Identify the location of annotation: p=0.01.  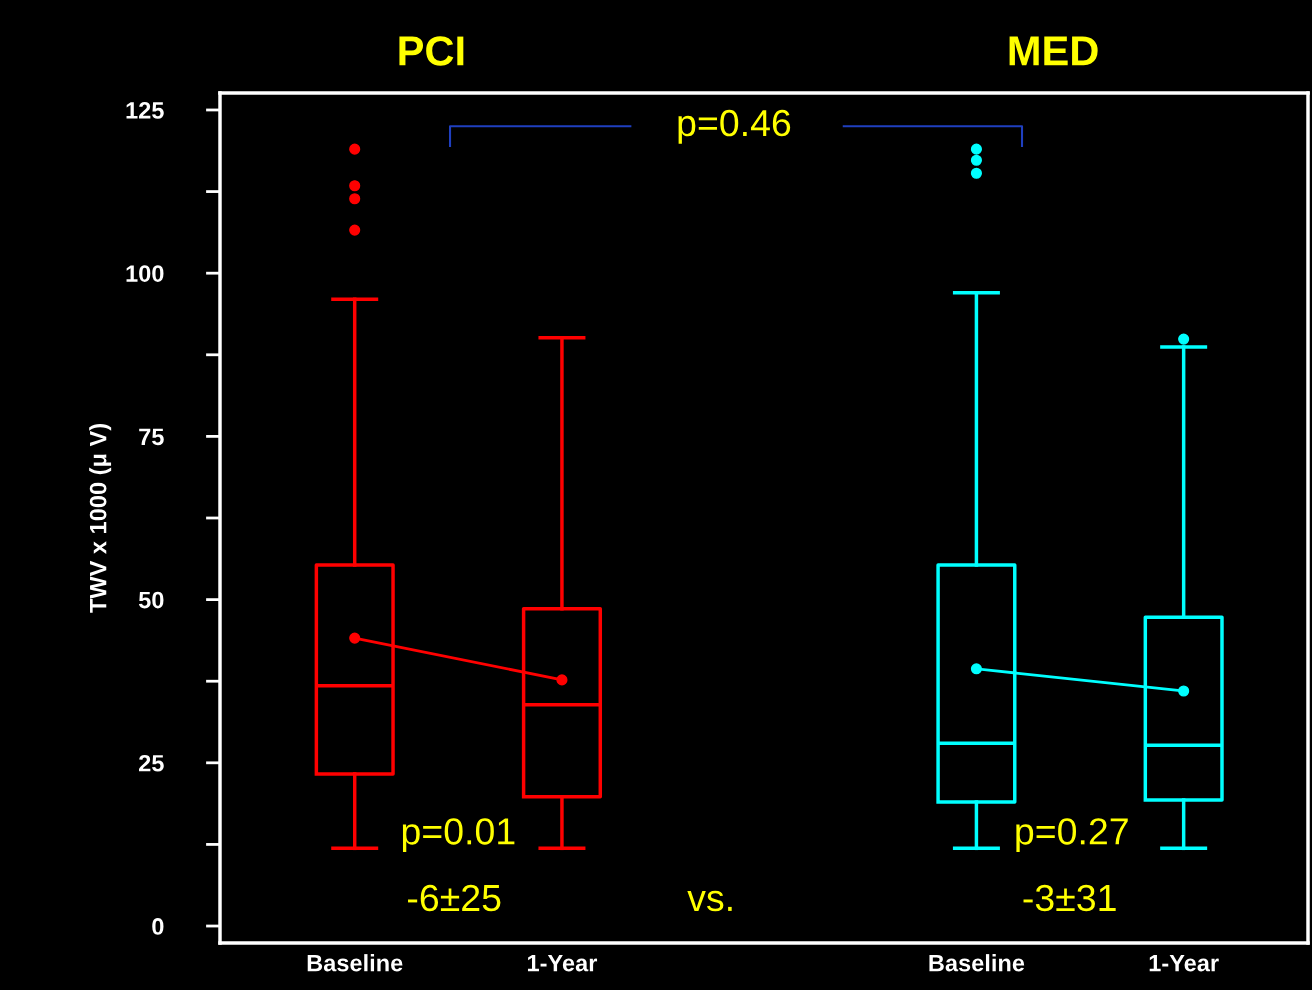
(458, 835).